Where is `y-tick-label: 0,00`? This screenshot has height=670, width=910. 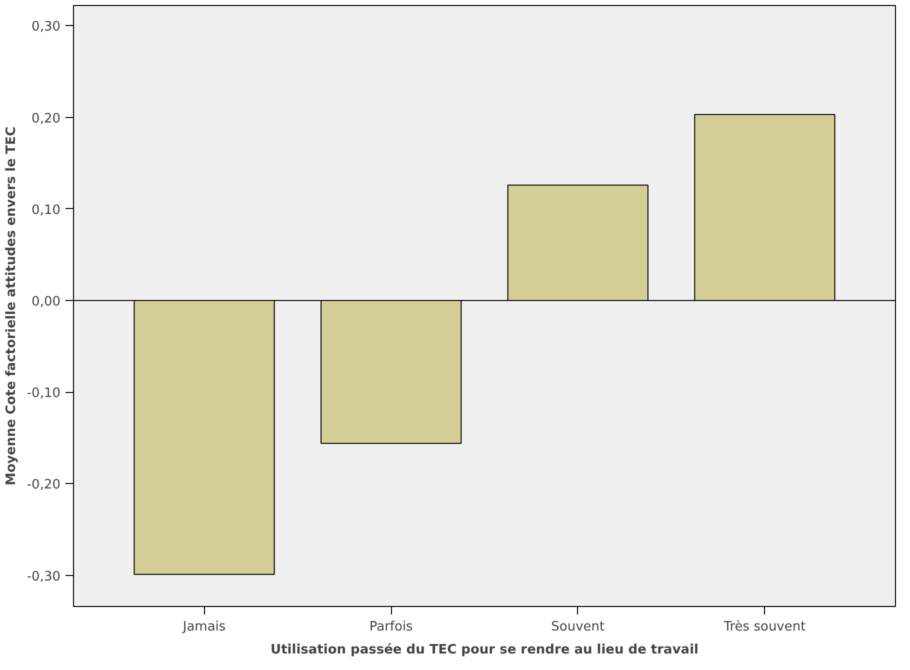
y-tick-label: 0,00 is located at coordinates (46, 302).